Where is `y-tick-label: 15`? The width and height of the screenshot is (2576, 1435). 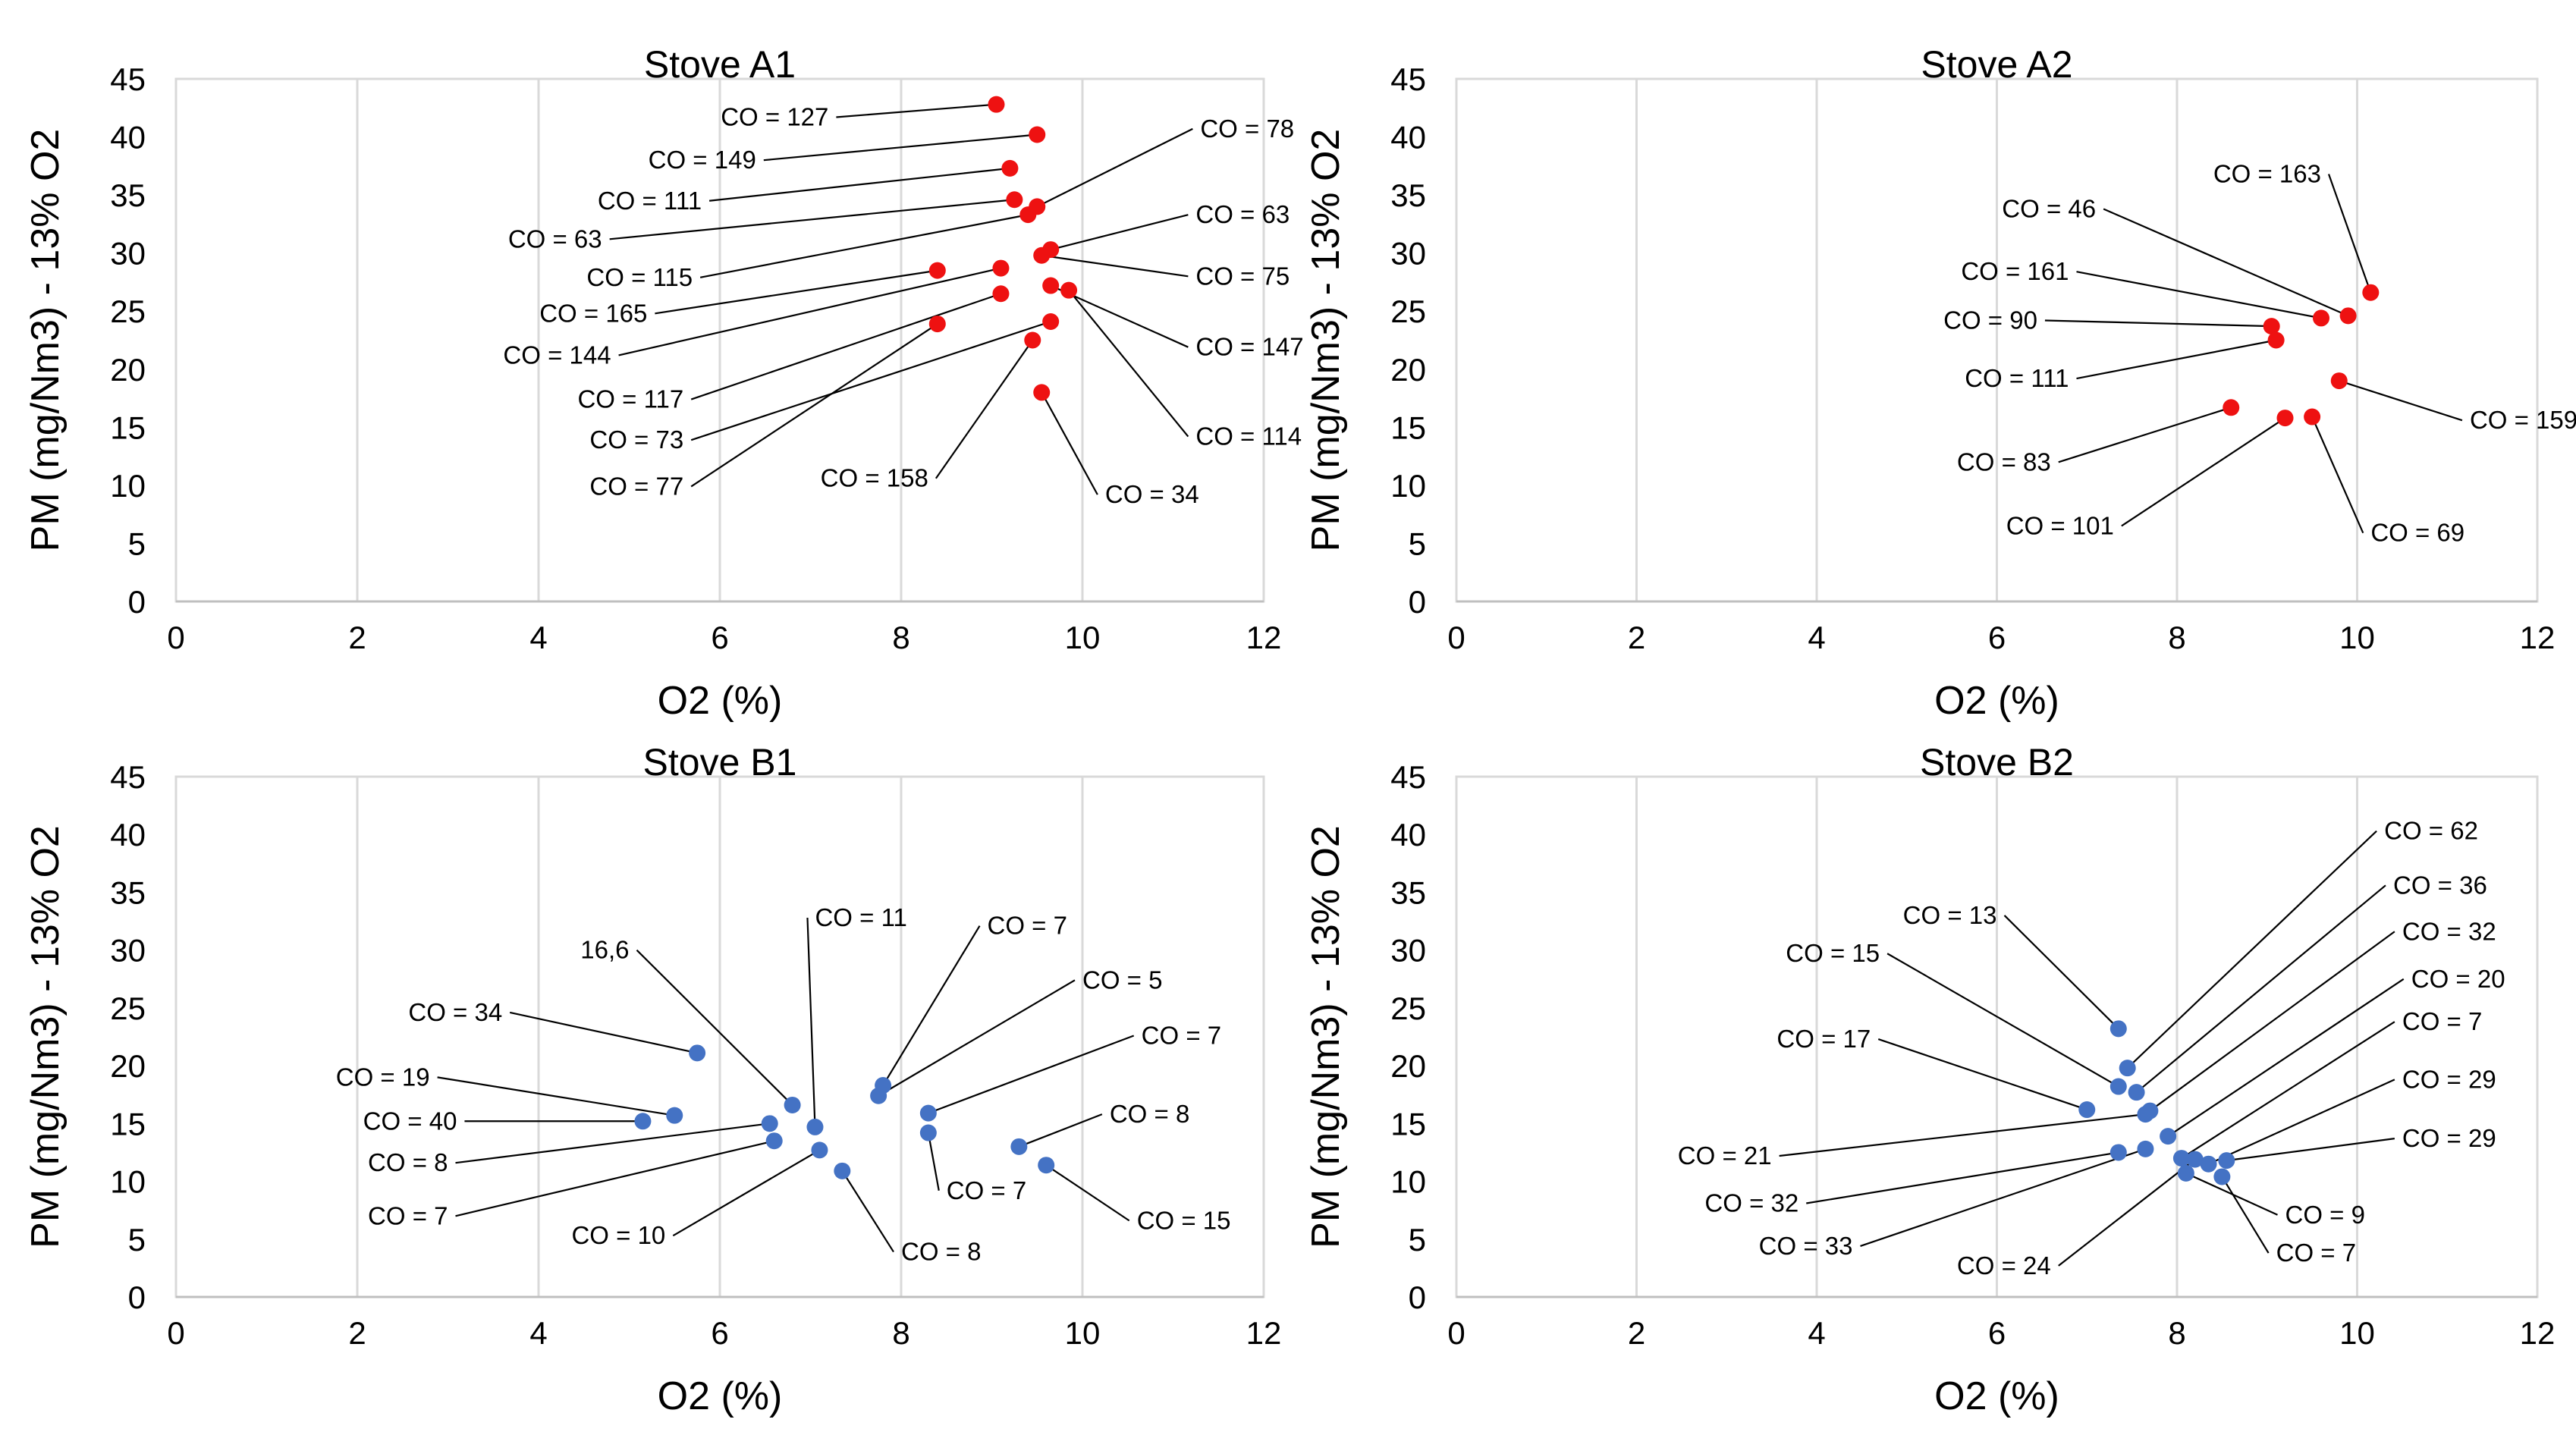 y-tick-label: 15 is located at coordinates (1408, 1124).